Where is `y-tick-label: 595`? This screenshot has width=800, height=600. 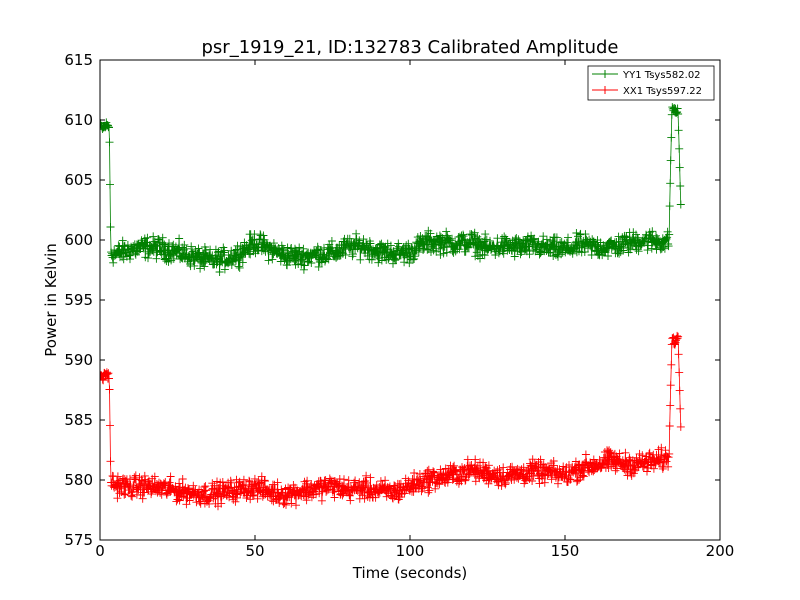 y-tick-label: 595 is located at coordinates (78, 300).